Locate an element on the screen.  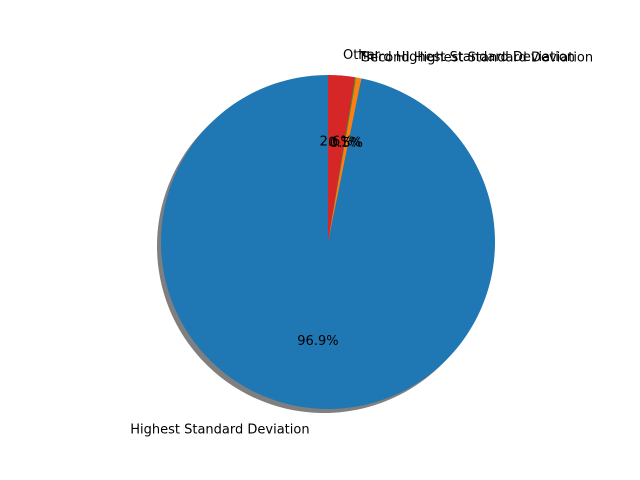
slice-label-second-highest-standard-deviation: Second Highest Standard Deviation is located at coordinates (477, 57).